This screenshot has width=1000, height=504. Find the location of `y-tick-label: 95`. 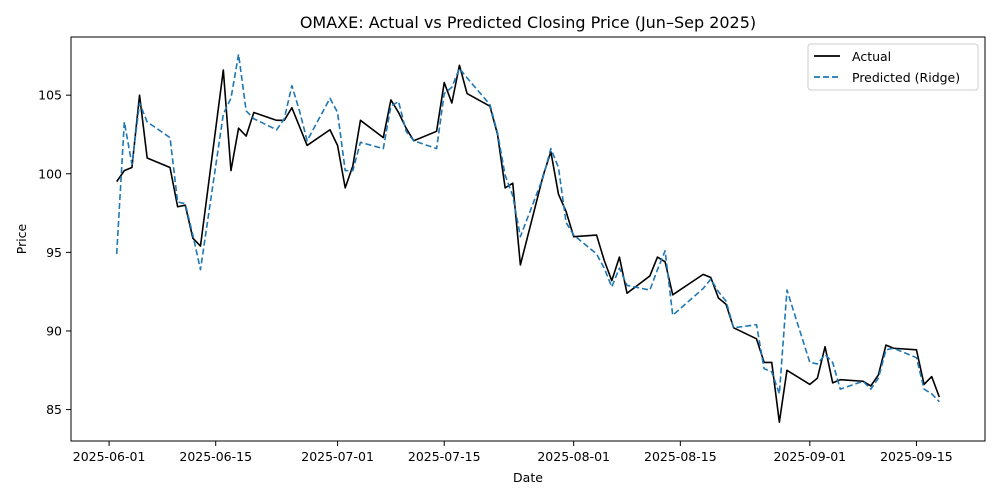

y-tick-label: 95 is located at coordinates (54, 252).